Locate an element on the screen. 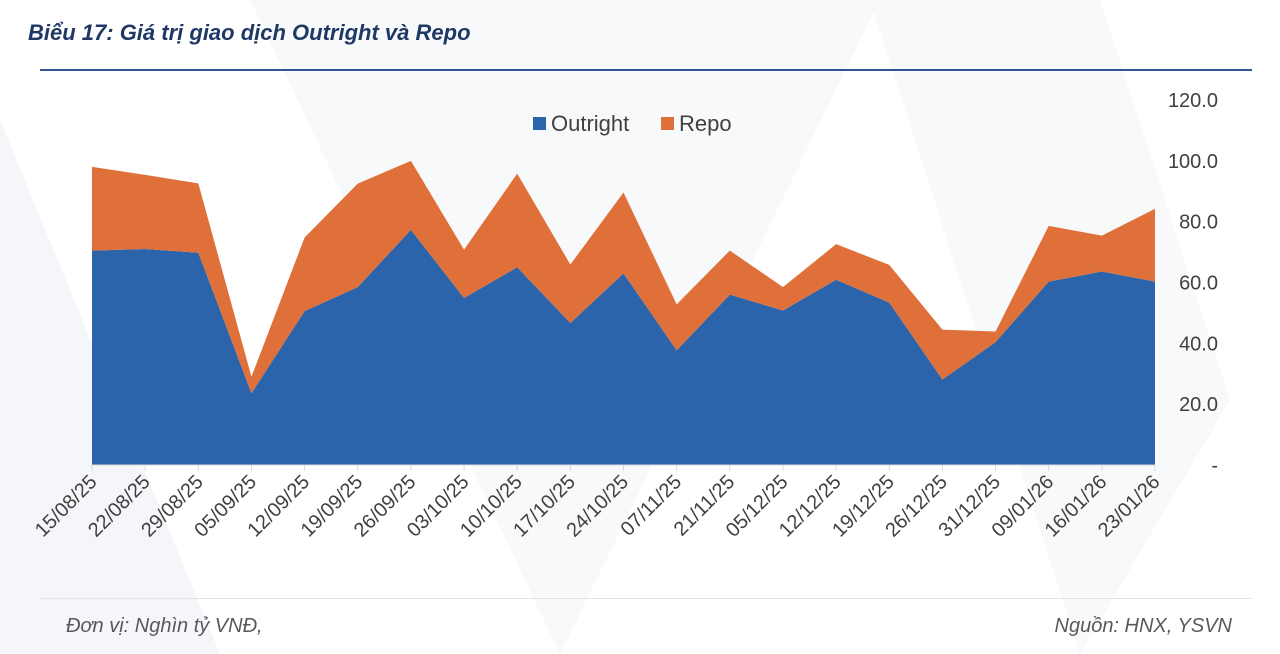 This screenshot has height=654, width=1280. legend-label: Outright is located at coordinates (590, 123).